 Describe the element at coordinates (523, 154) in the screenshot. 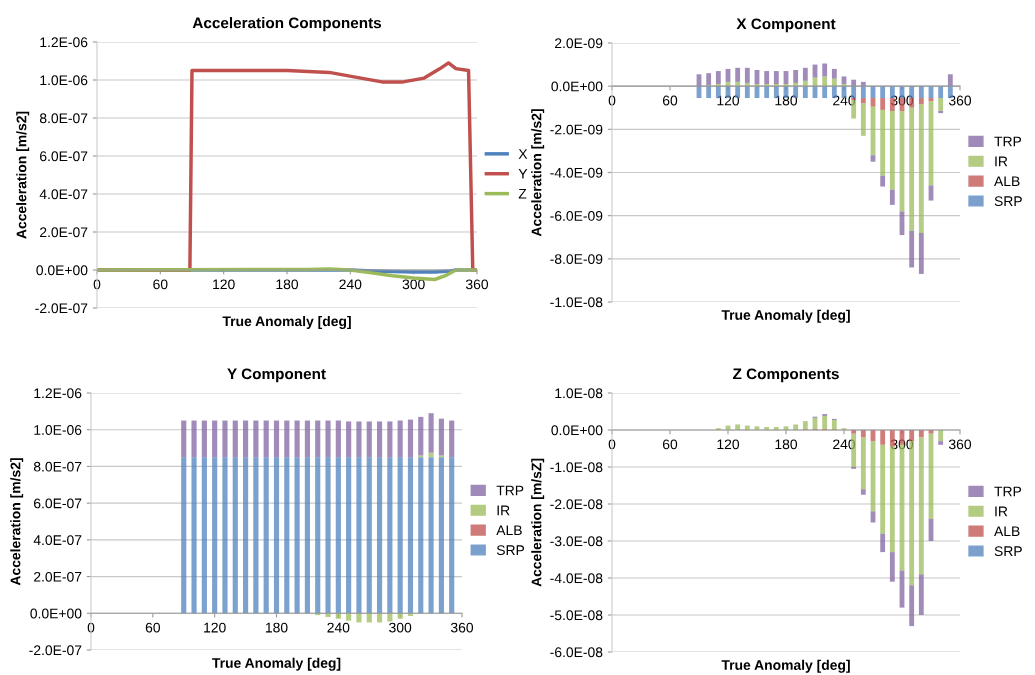

I see `legend-label: X` at that location.